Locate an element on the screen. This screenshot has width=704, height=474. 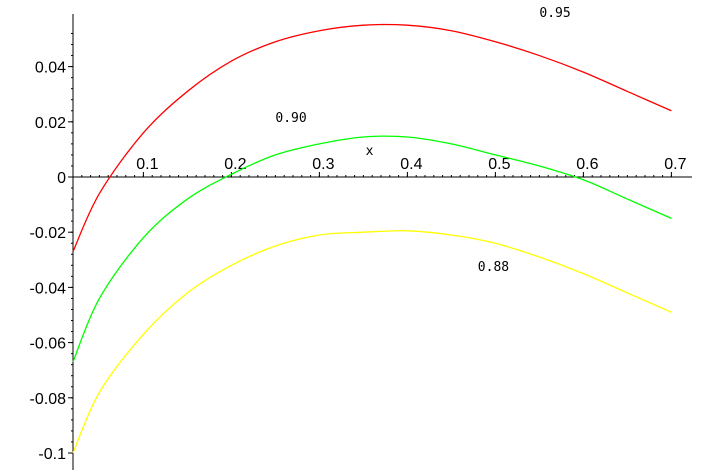
y-tick-label: -0.02 is located at coordinates (48, 233).